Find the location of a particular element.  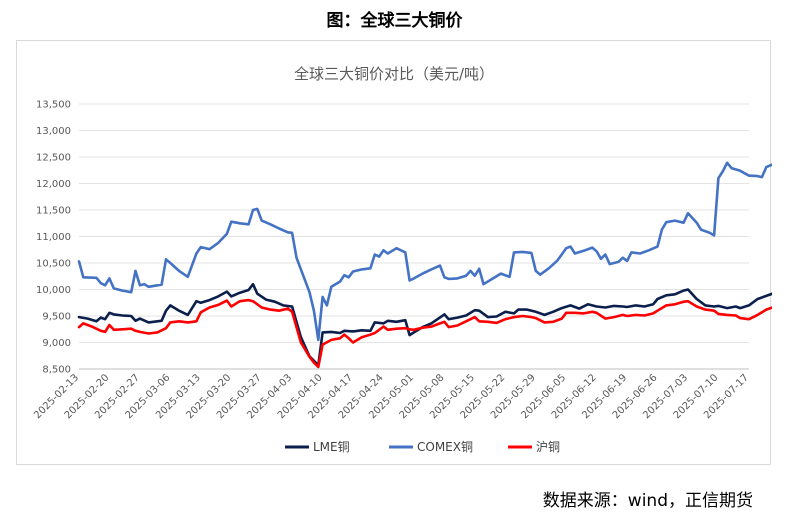

legend-label: COMEX铜 is located at coordinates (445, 446).